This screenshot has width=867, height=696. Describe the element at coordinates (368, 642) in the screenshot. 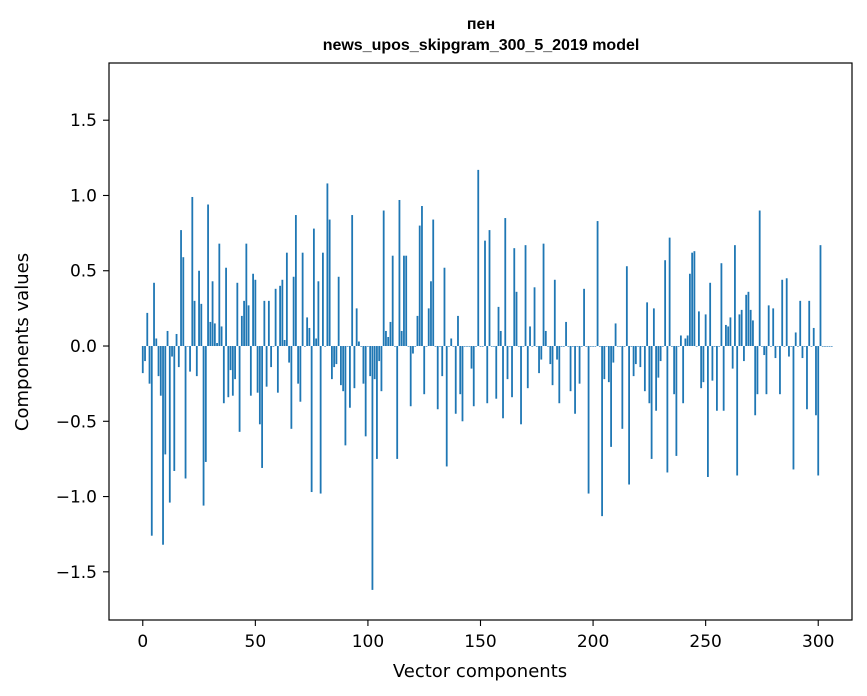

I see `x-tick-label: 100` at that location.